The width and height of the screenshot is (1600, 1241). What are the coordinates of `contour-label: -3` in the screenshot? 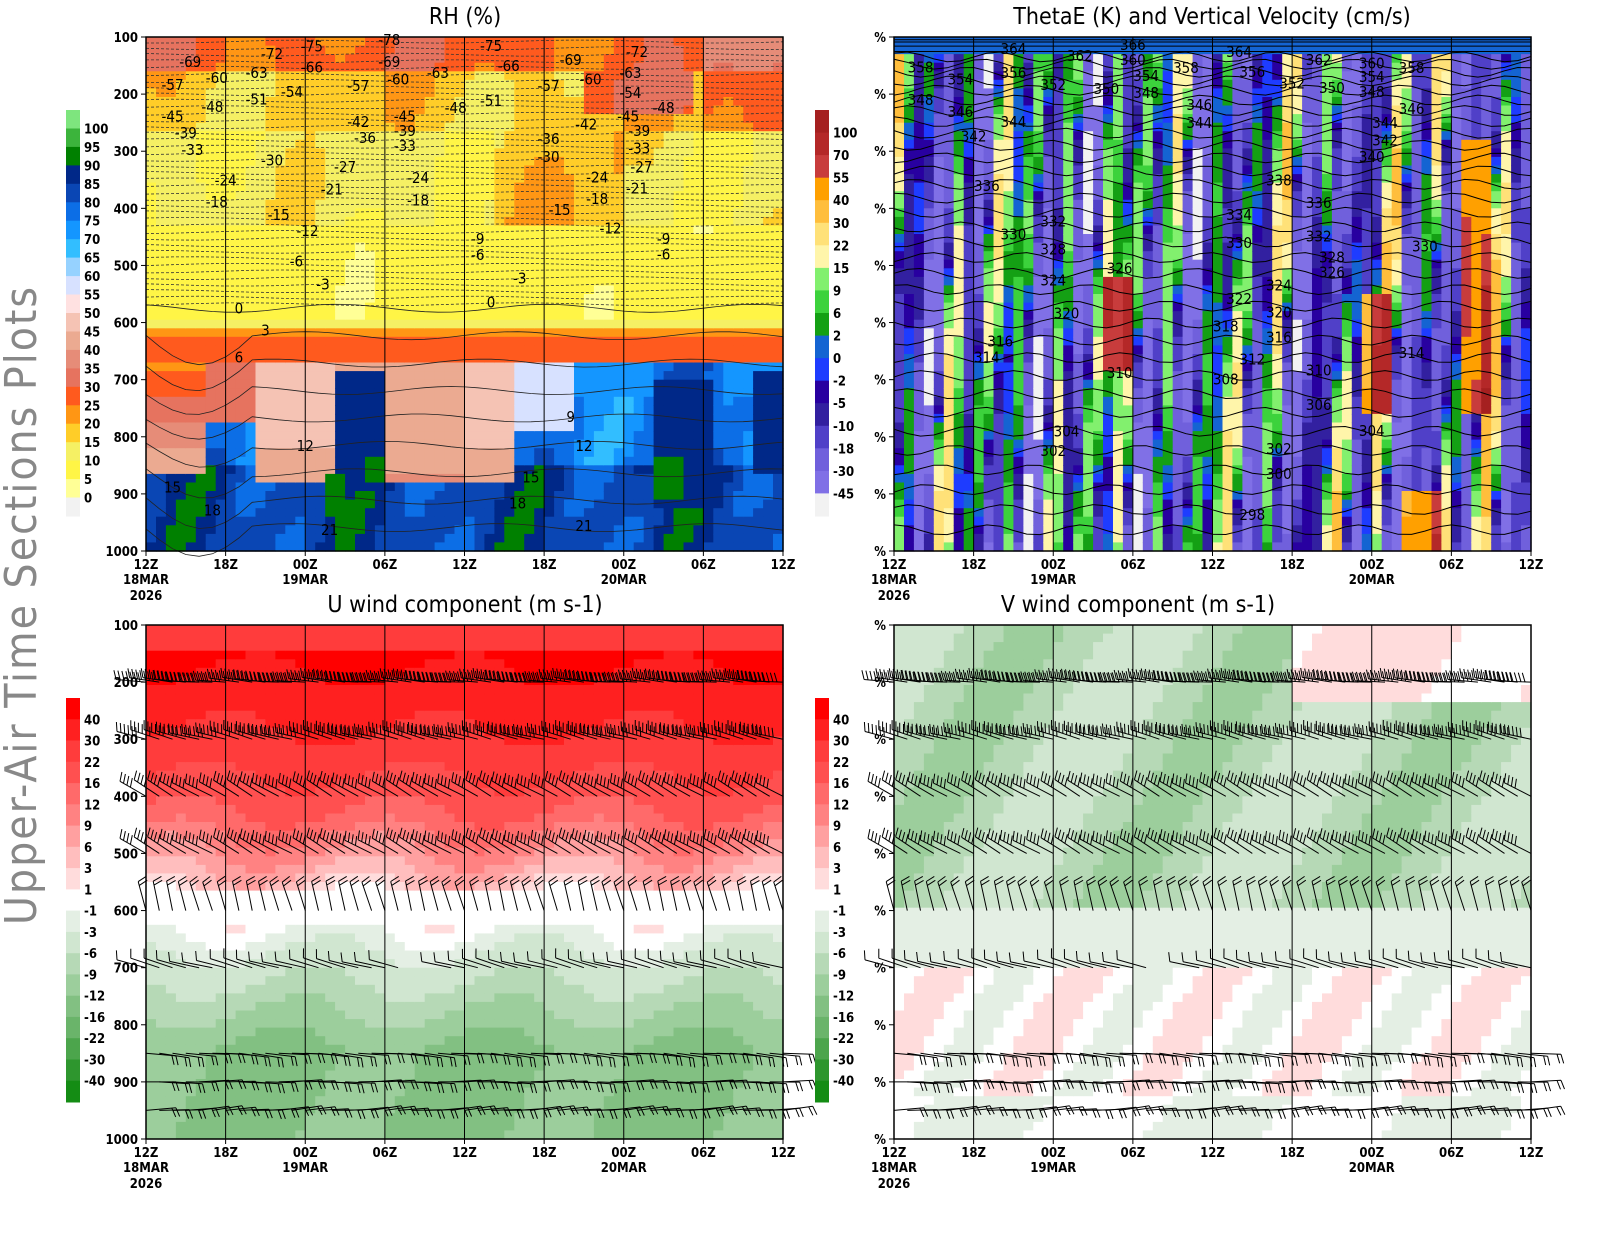 It's located at (519, 279).